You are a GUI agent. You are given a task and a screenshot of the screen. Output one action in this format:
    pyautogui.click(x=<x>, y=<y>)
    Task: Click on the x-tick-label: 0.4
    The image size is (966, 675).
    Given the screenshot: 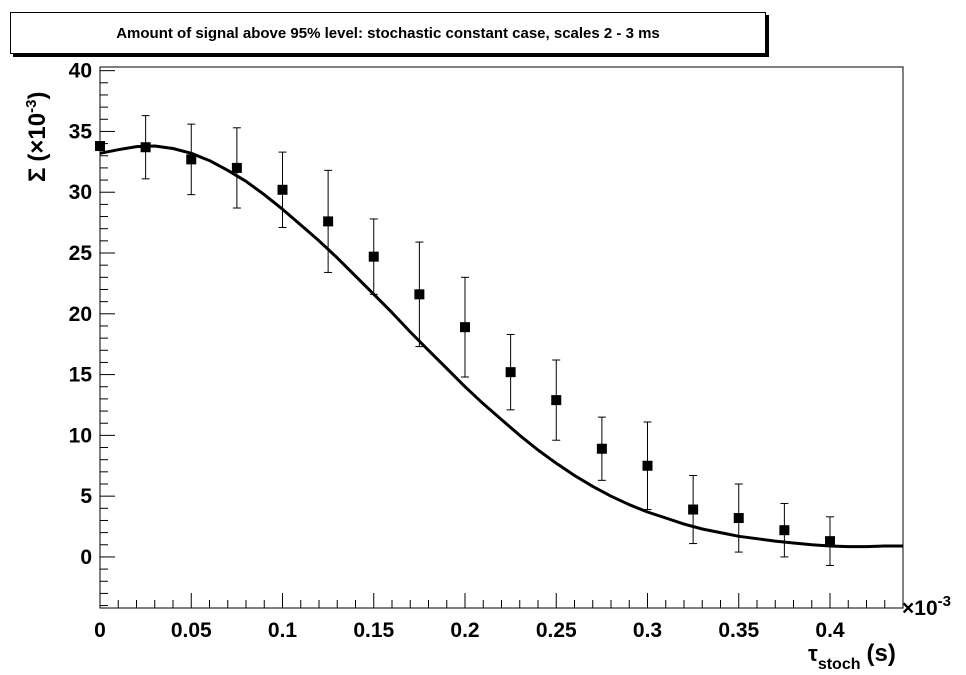 What is the action you would take?
    pyautogui.click(x=830, y=630)
    